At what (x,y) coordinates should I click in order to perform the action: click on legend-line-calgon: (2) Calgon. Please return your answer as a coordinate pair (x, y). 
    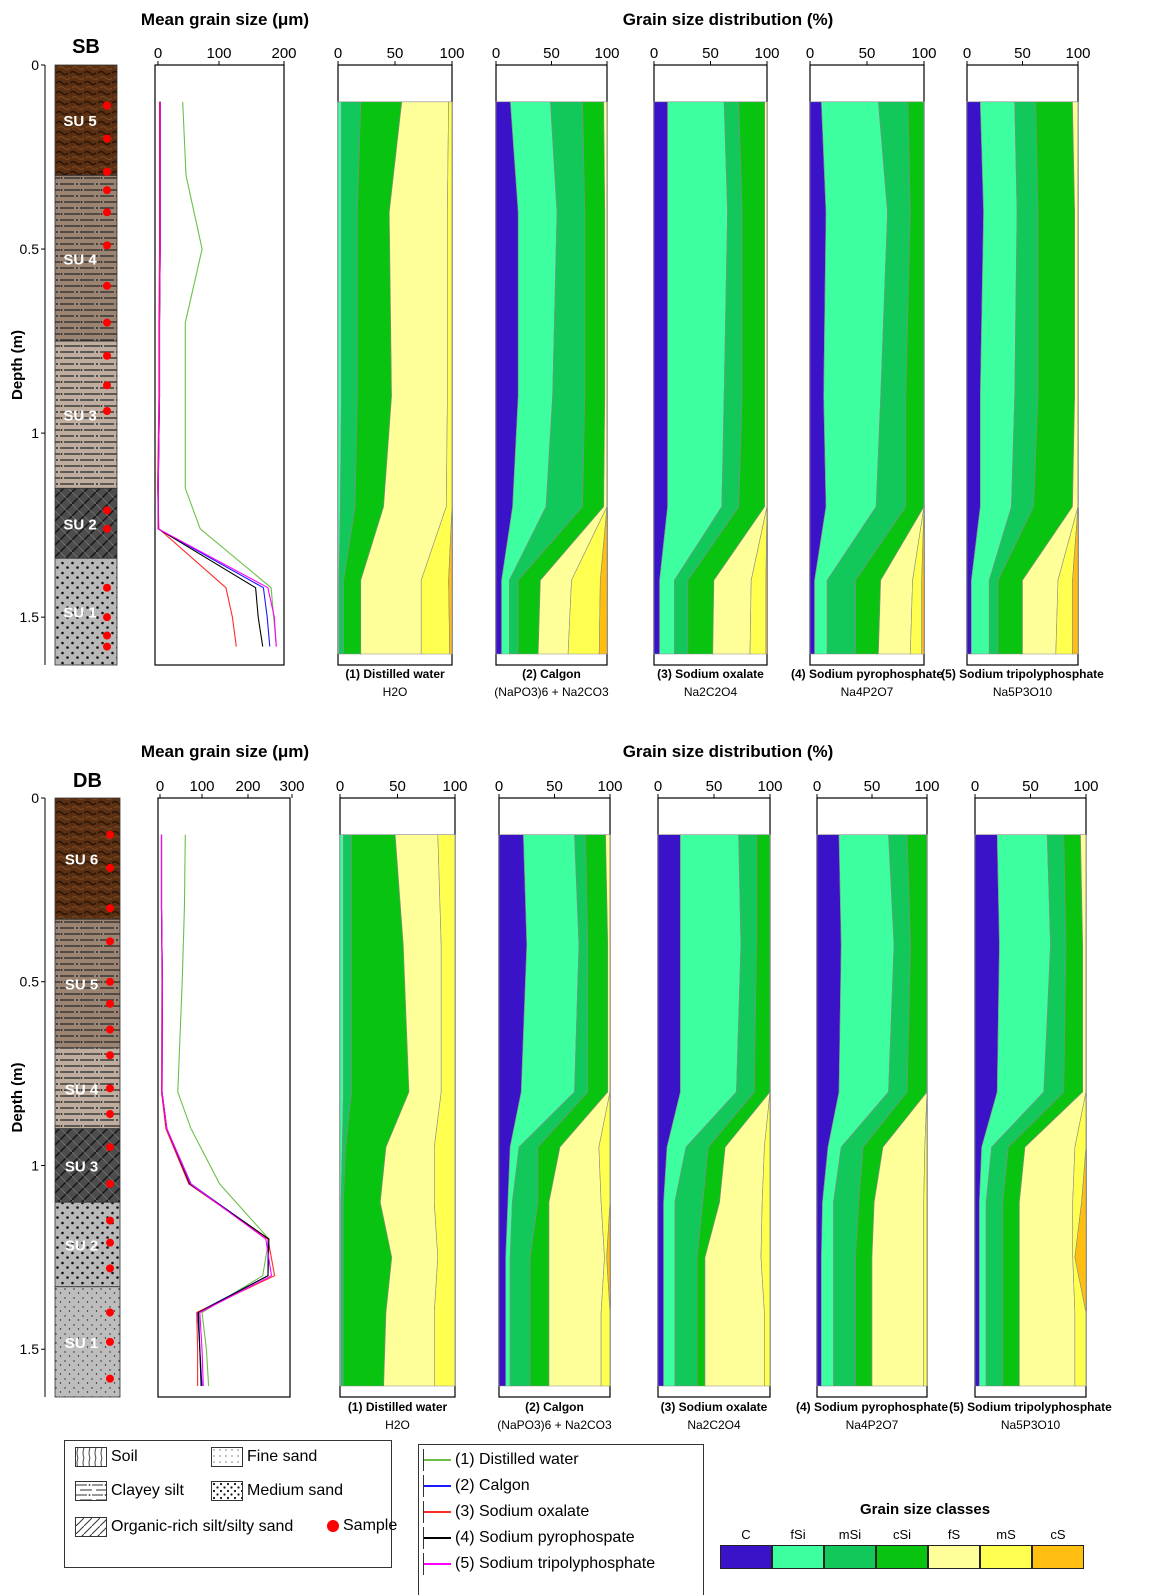
    Looking at the image, I should click on (476, 1486).